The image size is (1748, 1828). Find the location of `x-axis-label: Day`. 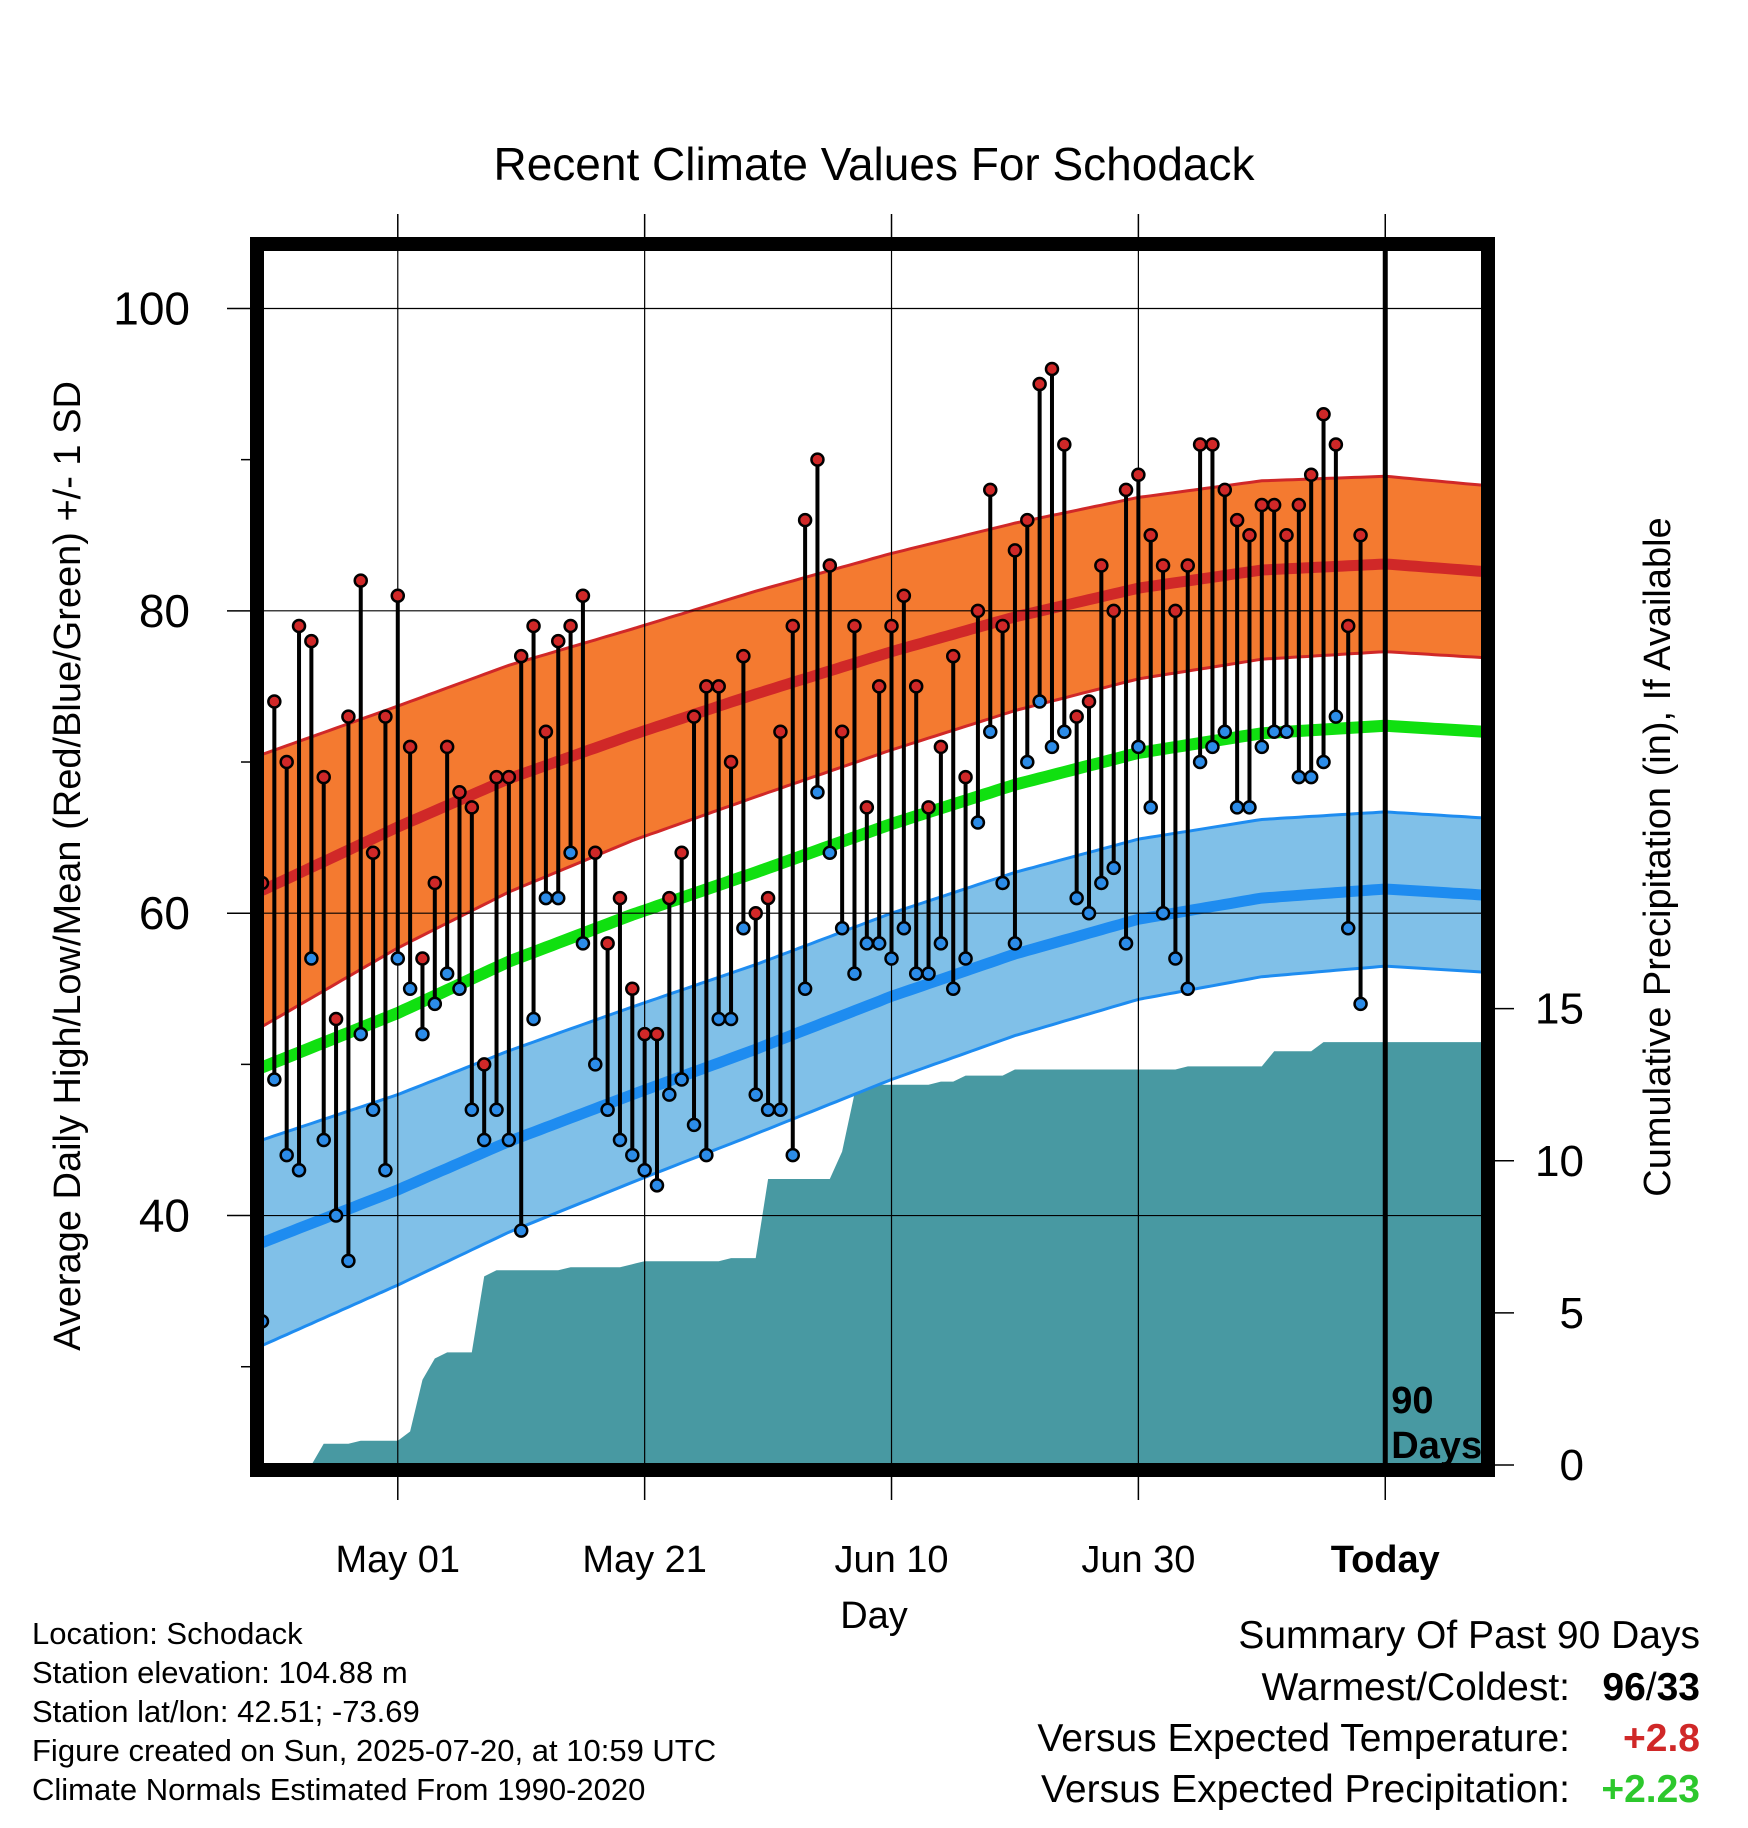

x-axis-label: Day is located at coordinates (874, 1616).